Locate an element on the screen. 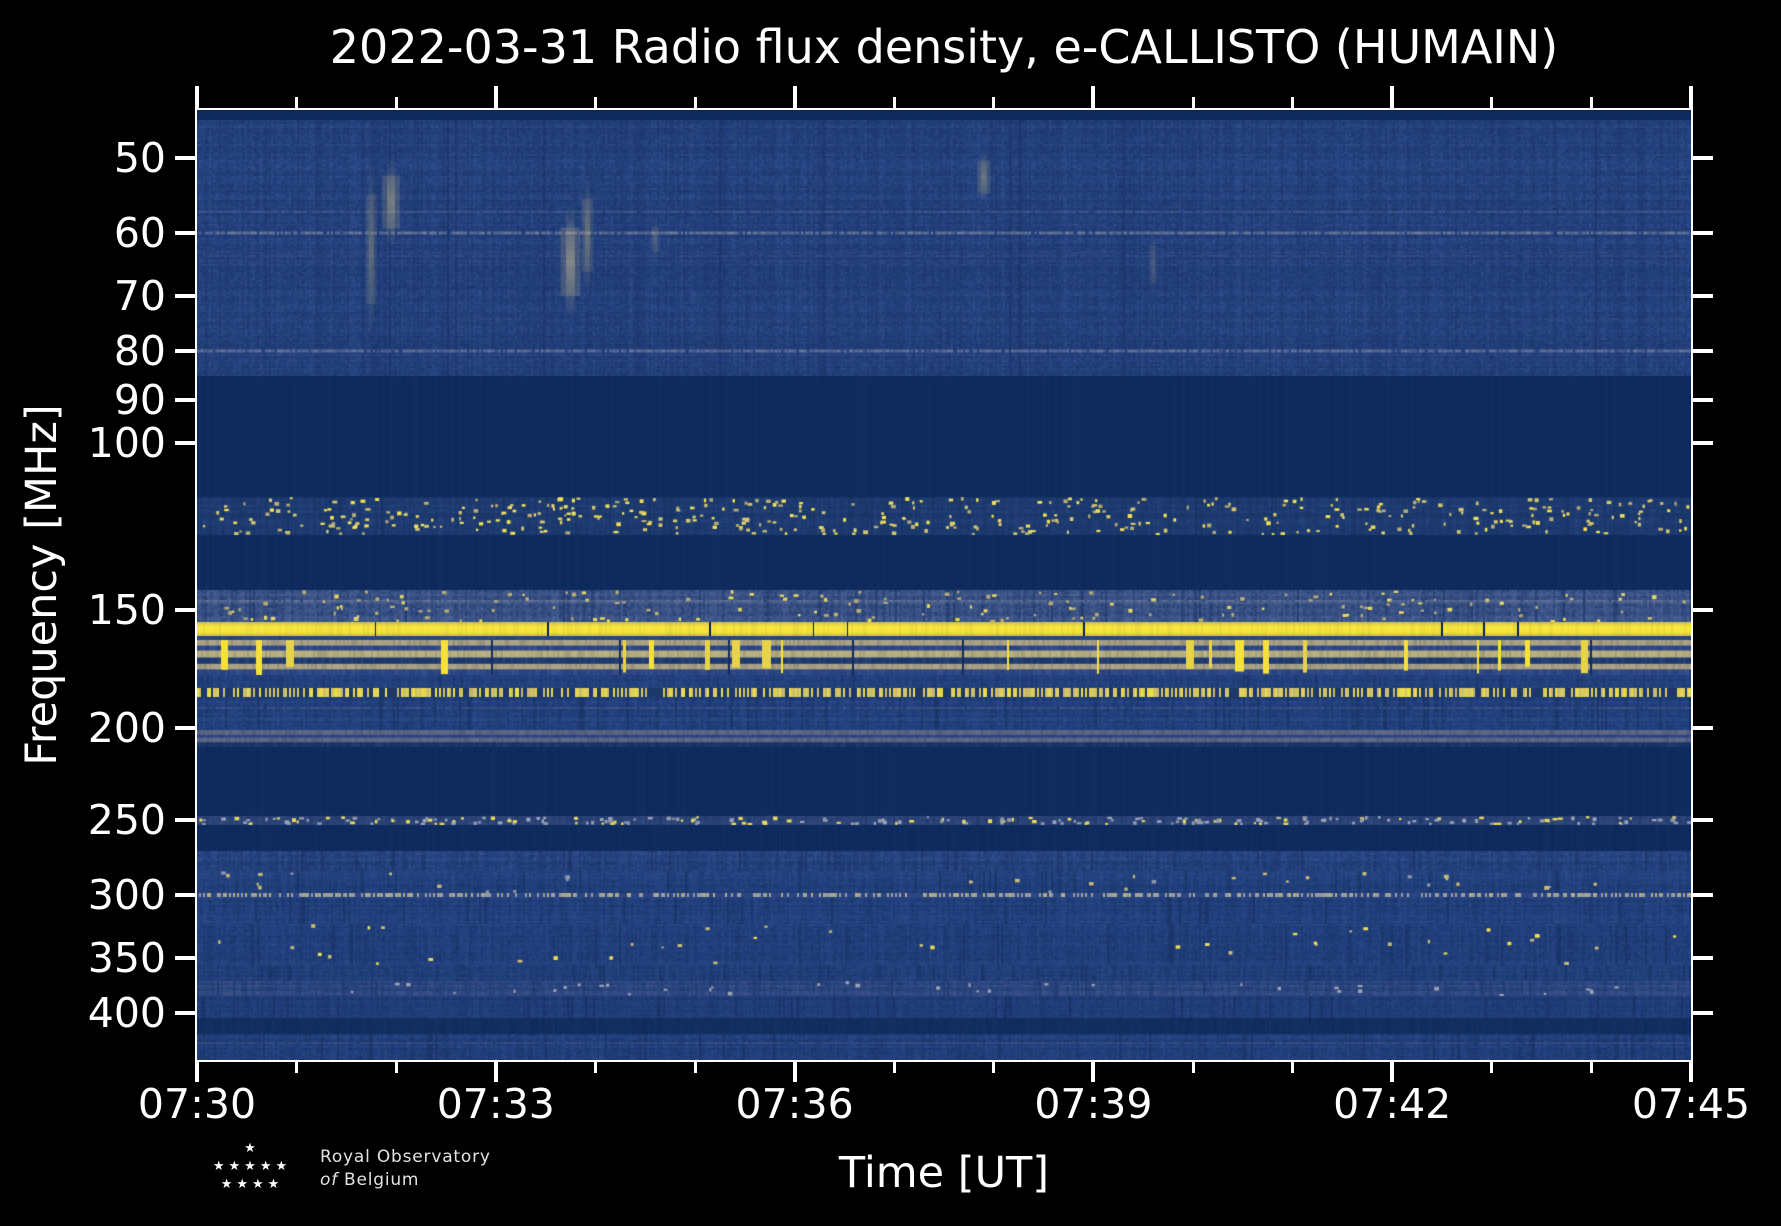  rob-logo-line2: of Belgium is located at coordinates (405, 1180).